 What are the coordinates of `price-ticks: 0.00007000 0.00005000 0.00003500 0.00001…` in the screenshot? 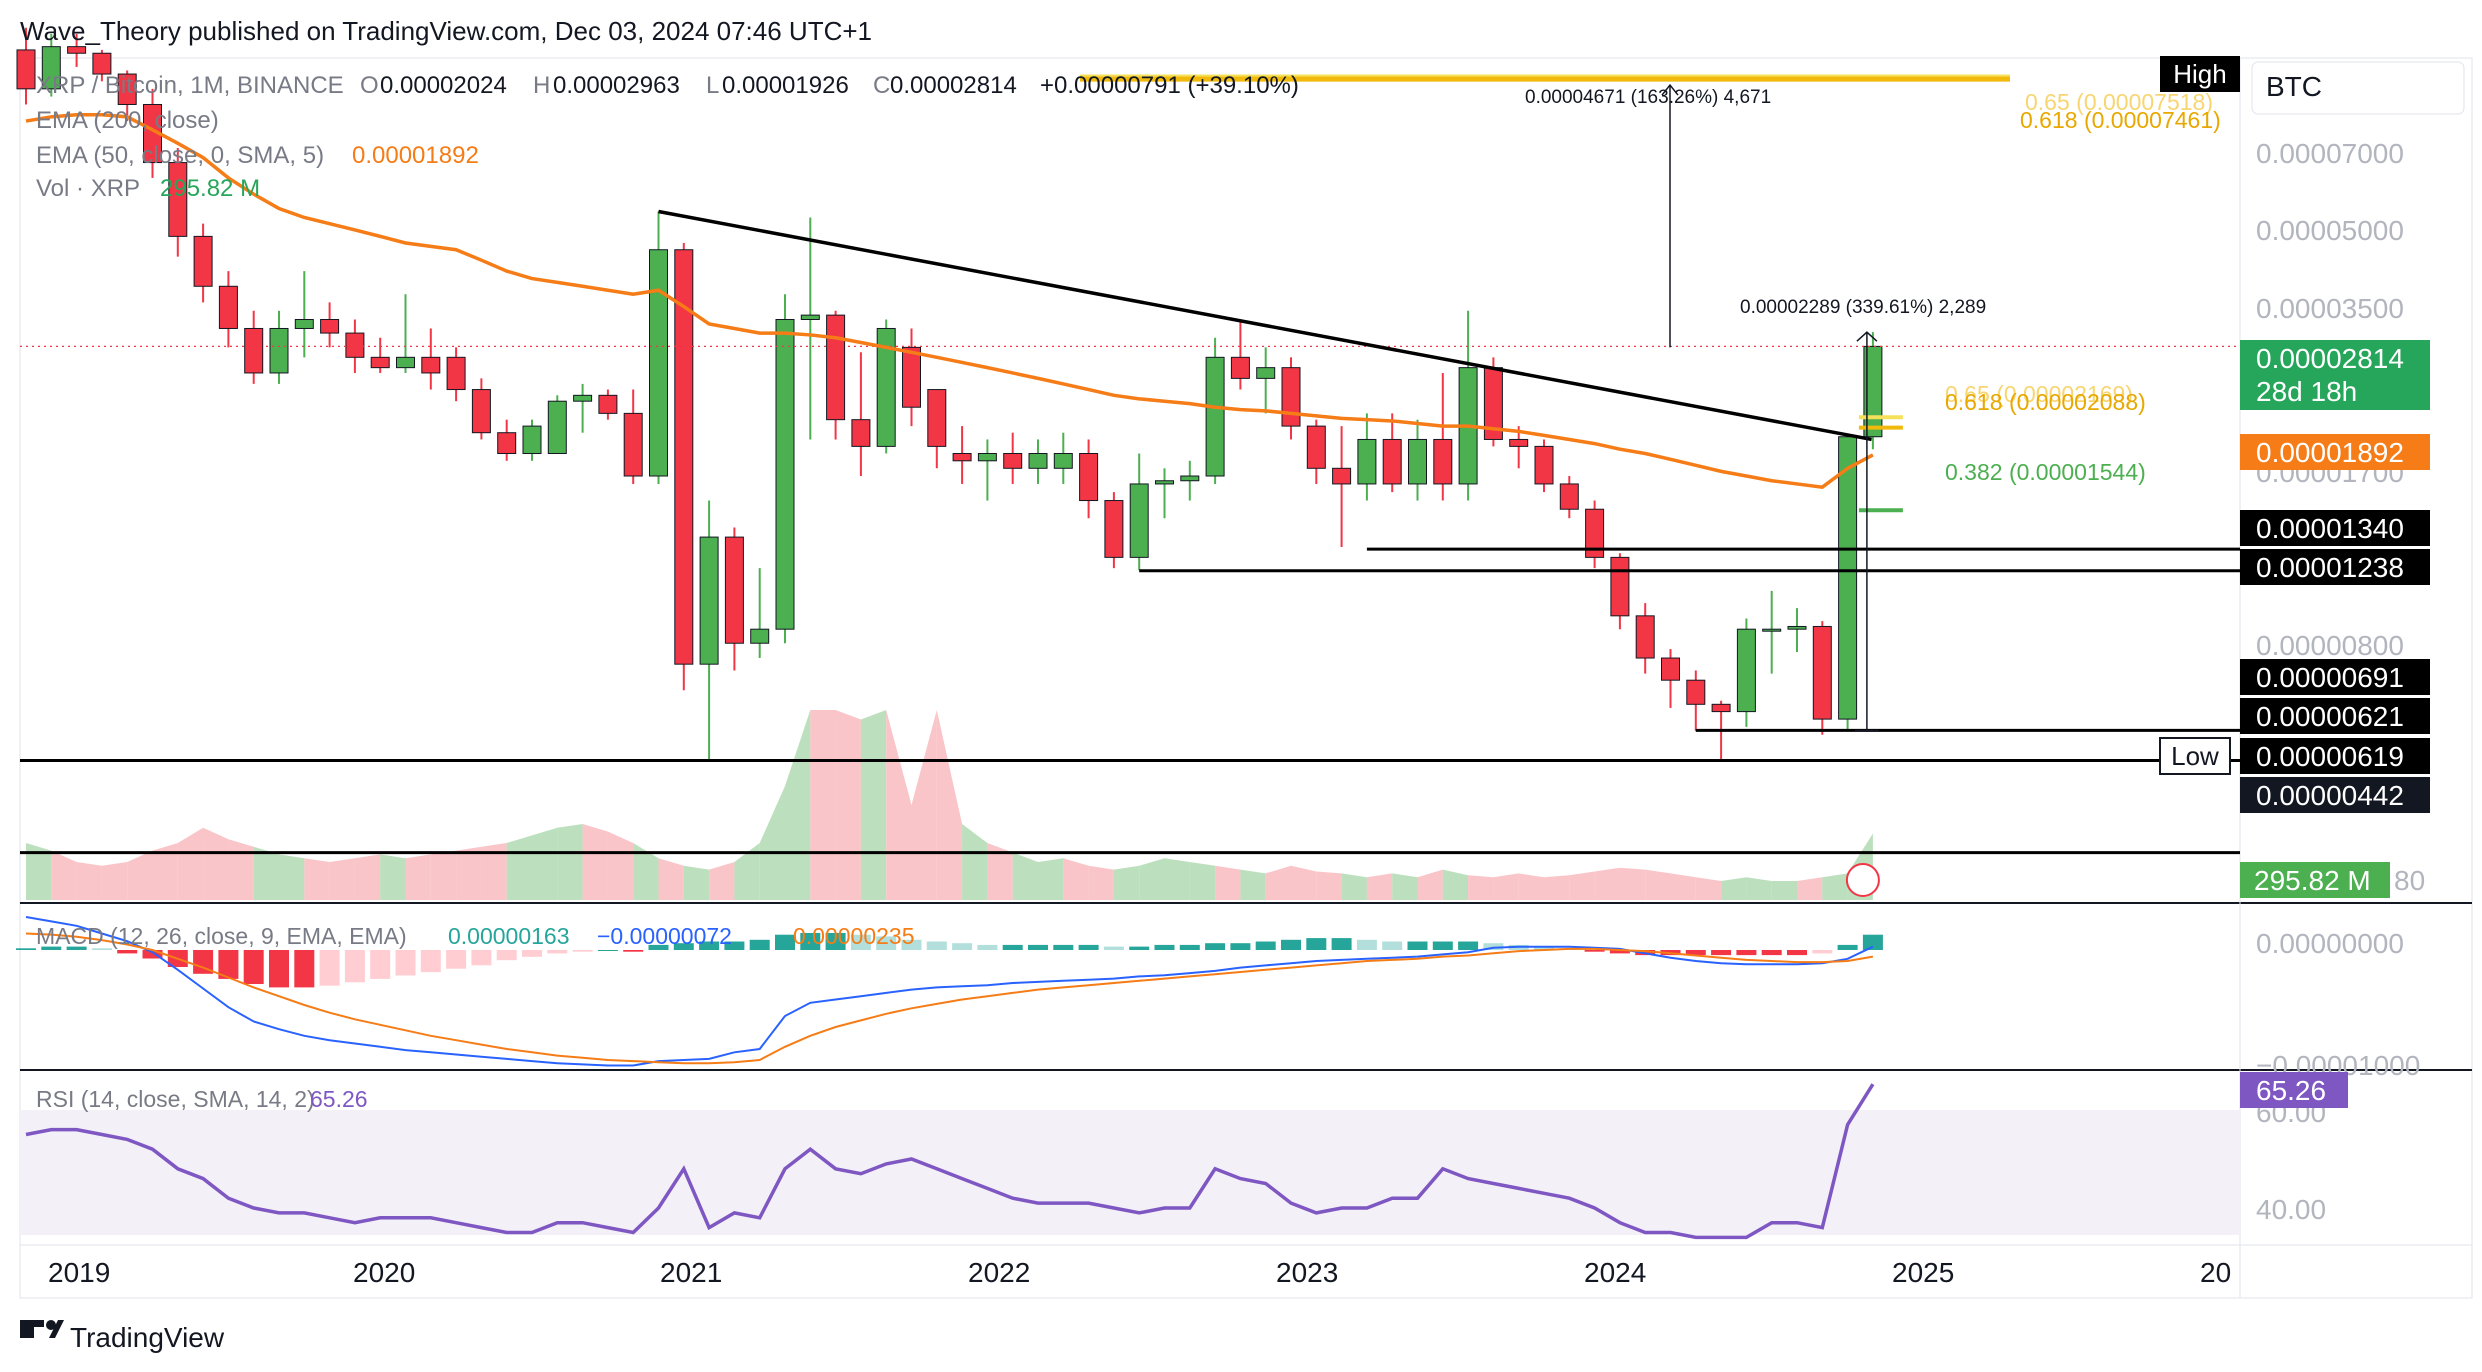 It's located at (2330, 399).